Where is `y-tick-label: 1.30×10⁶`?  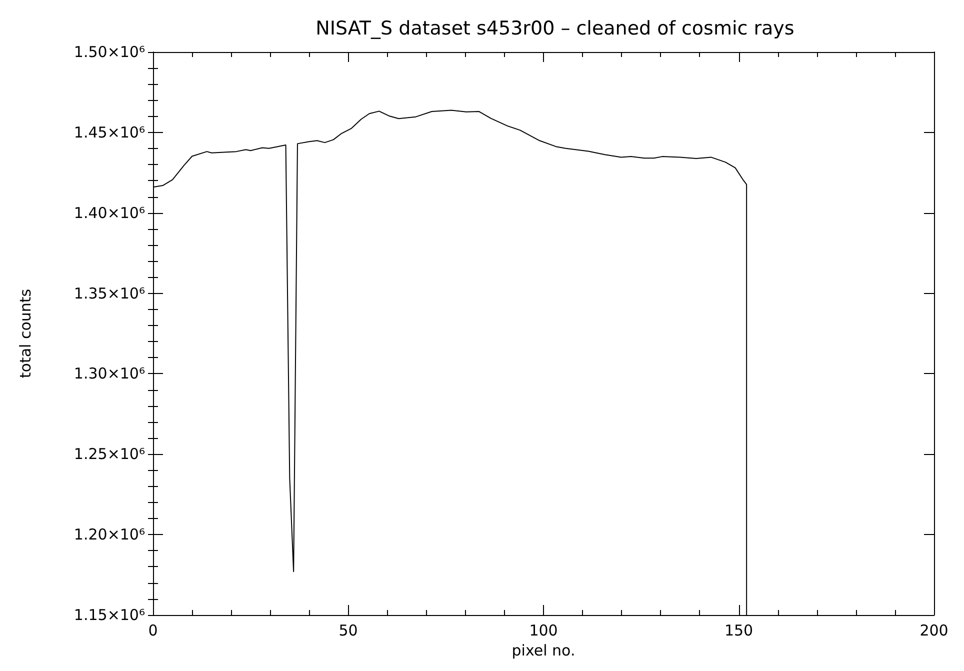 y-tick-label: 1.30×10⁶ is located at coordinates (109, 373).